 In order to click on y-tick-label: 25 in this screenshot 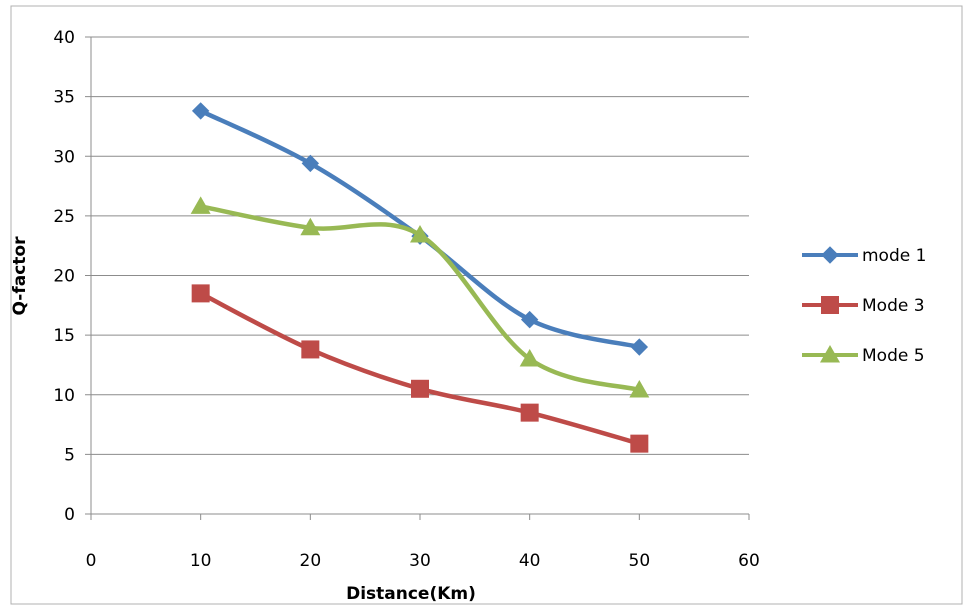, I will do `click(64, 217)`.